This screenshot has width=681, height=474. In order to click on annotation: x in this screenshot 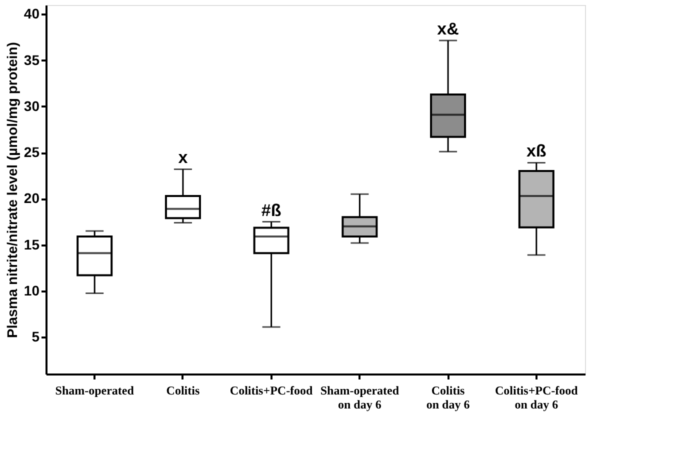, I will do `click(183, 158)`.